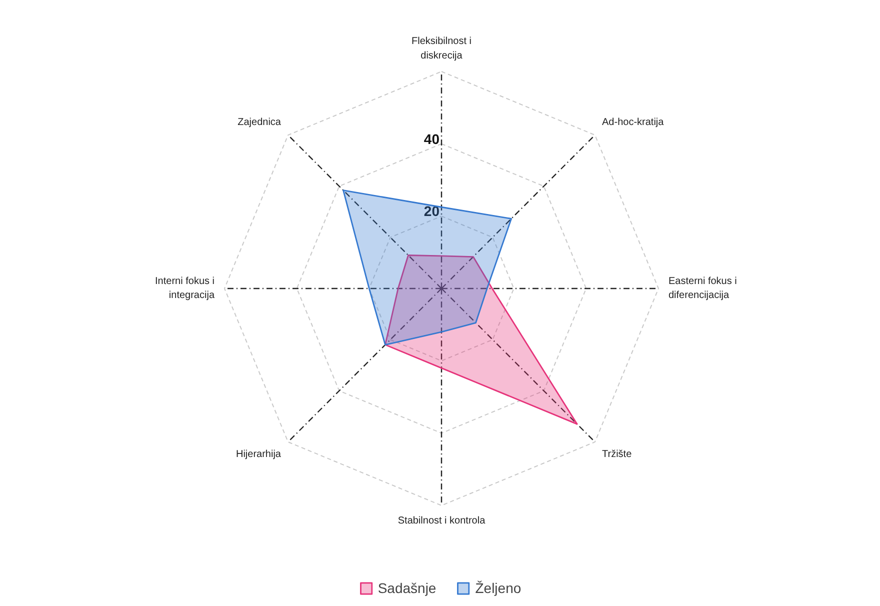 Image resolution: width=880 pixels, height=606 pixels. I want to click on spoke-label: Zajednica, so click(260, 122).